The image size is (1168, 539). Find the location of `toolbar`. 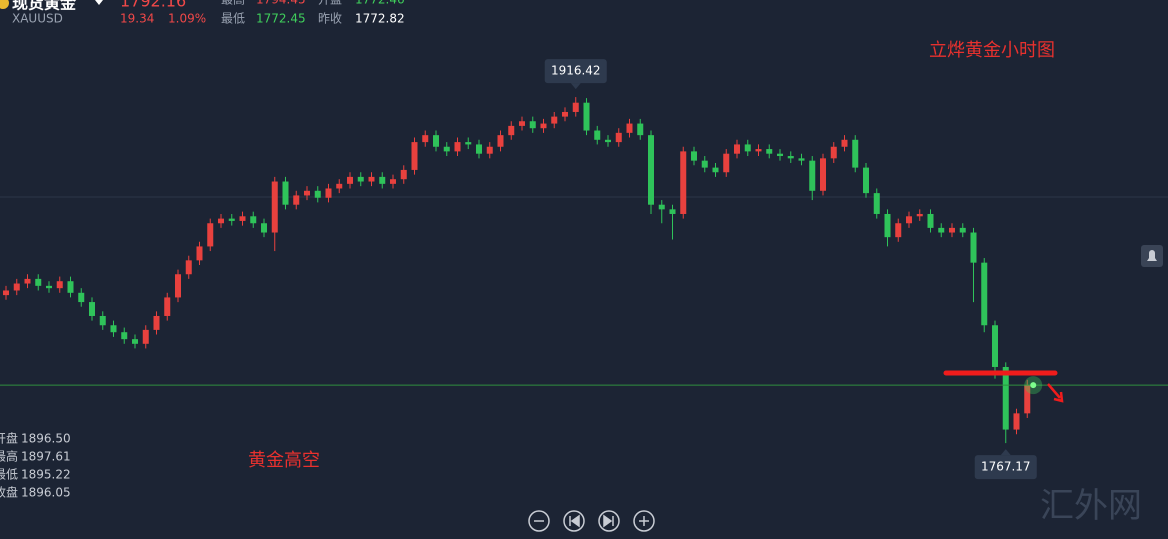

toolbar is located at coordinates (591, 521).